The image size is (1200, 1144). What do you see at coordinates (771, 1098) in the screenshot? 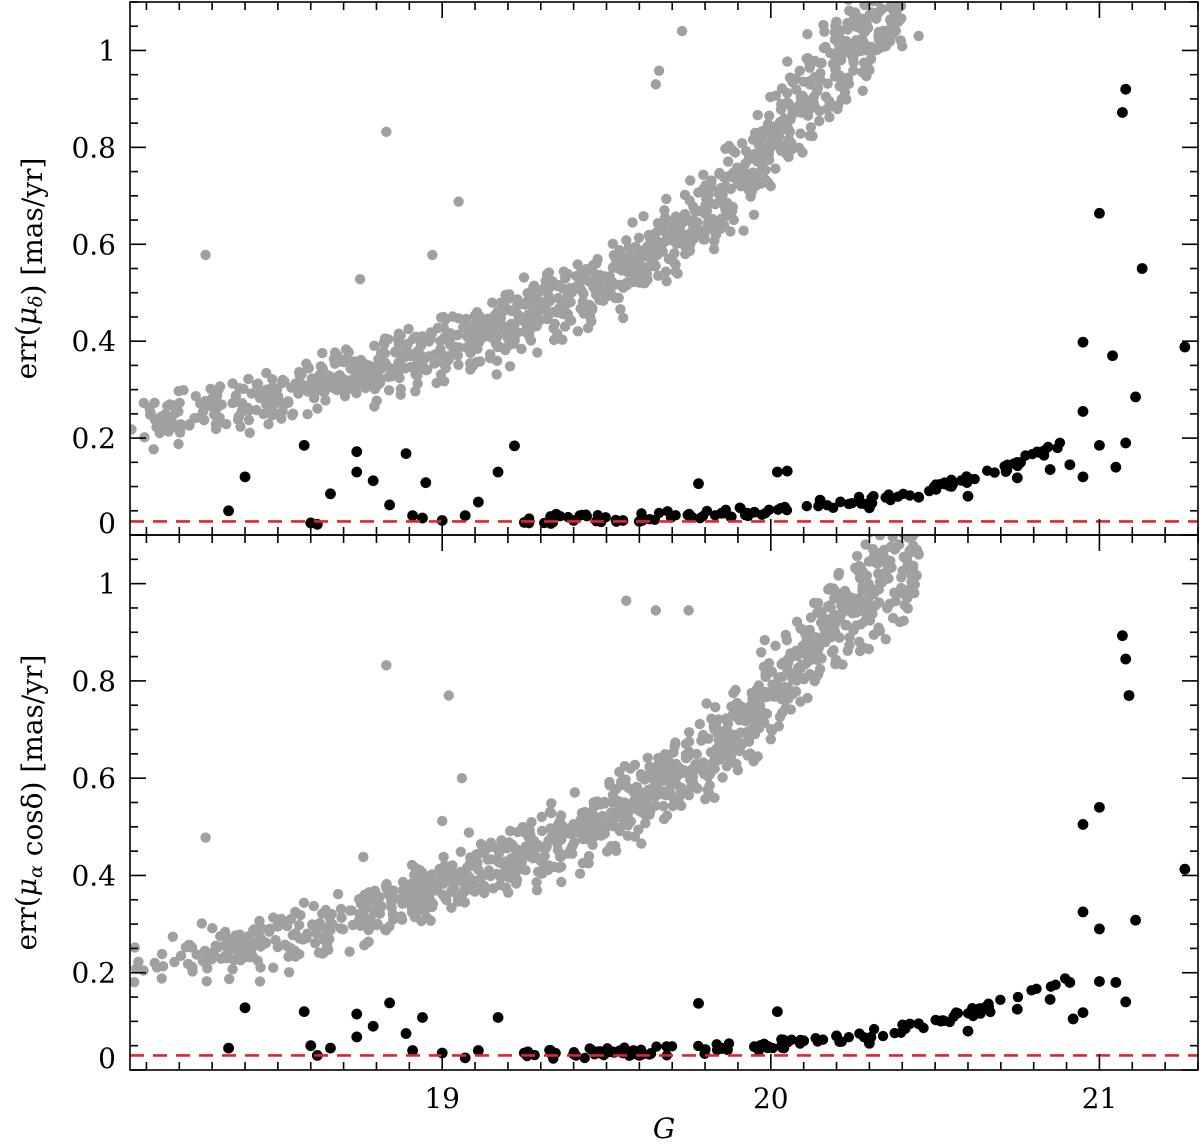
I see `x-tick-label: 20` at bounding box center [771, 1098].